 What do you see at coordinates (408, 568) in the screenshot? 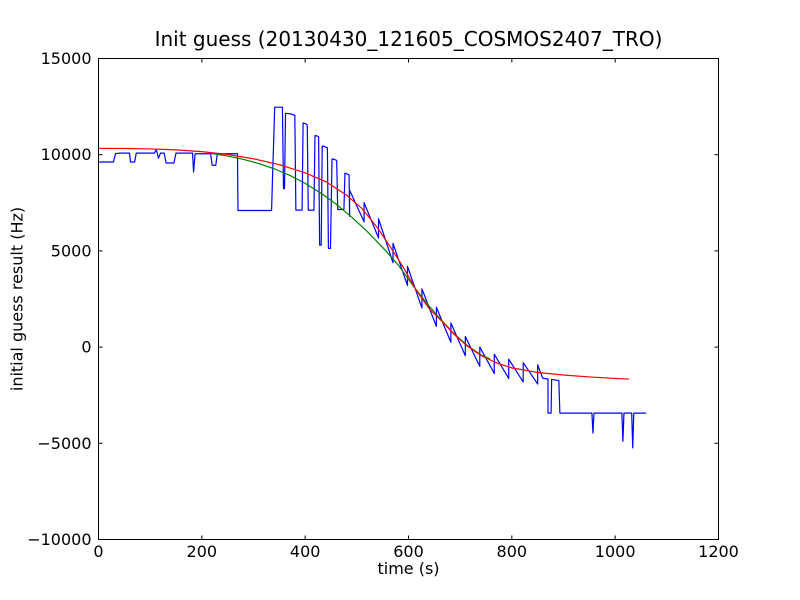
I see `x-axis-label: time (s)` at bounding box center [408, 568].